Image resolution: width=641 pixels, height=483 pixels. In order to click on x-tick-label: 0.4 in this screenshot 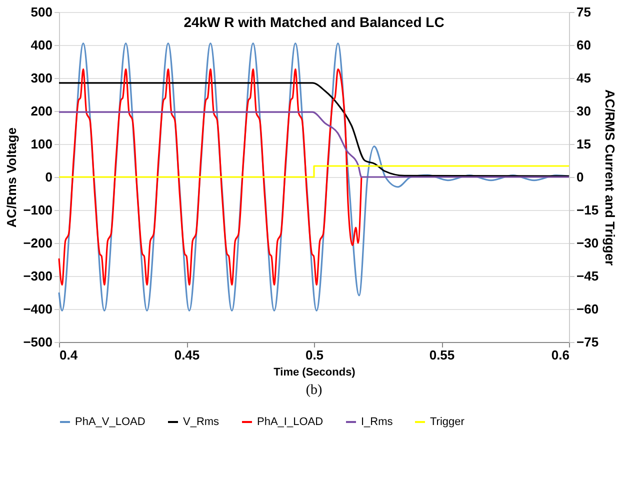, I will do `click(69, 355)`.